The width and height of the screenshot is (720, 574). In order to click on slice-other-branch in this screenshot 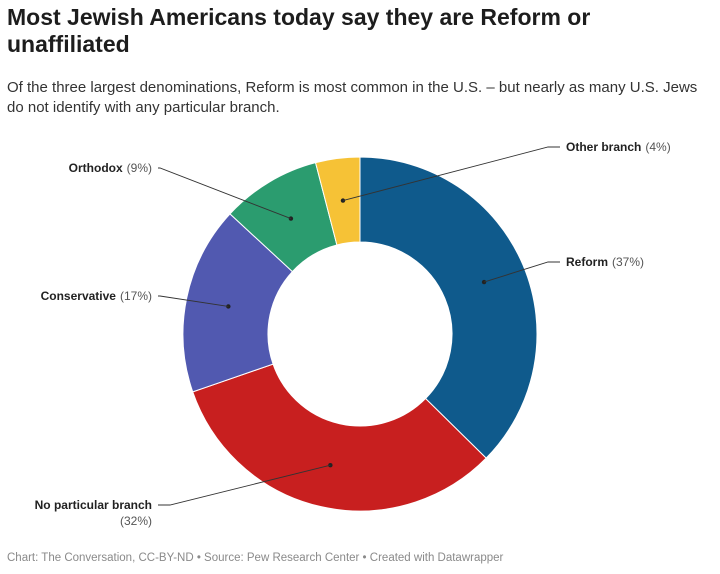, I will do `click(337, 201)`.